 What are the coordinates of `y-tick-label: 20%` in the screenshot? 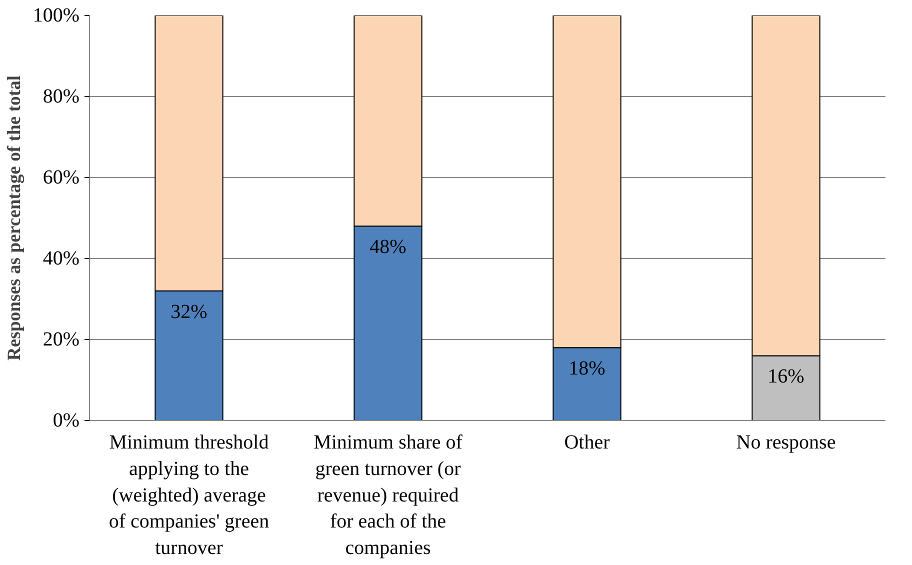 It's located at (61, 339).